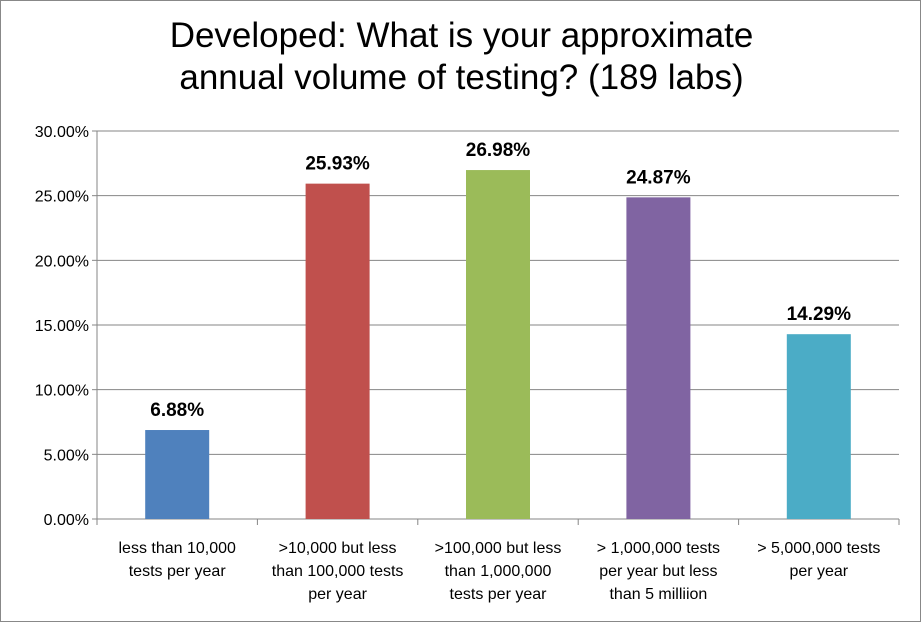  What do you see at coordinates (338, 571) in the screenshot?
I see `category-label: than 100,000 tests` at bounding box center [338, 571].